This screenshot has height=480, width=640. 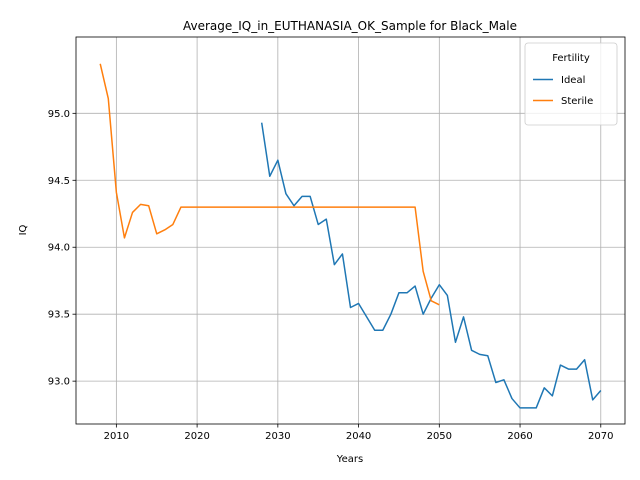 What do you see at coordinates (59, 315) in the screenshot?
I see `y-tick-label: 93.5` at bounding box center [59, 315].